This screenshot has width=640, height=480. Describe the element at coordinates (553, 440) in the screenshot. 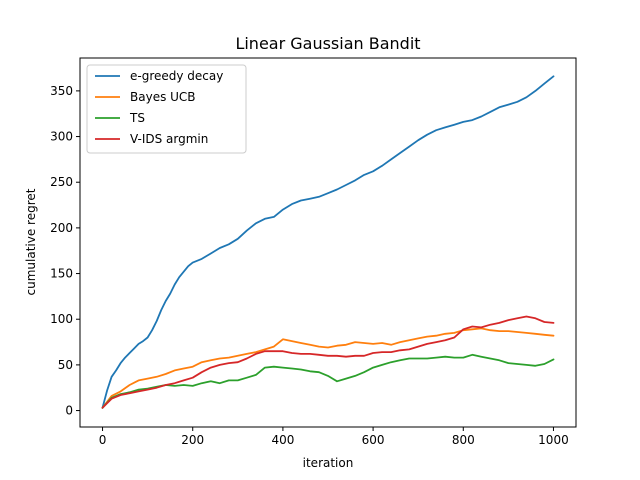

I see `x-tick-label: 1000` at that location.